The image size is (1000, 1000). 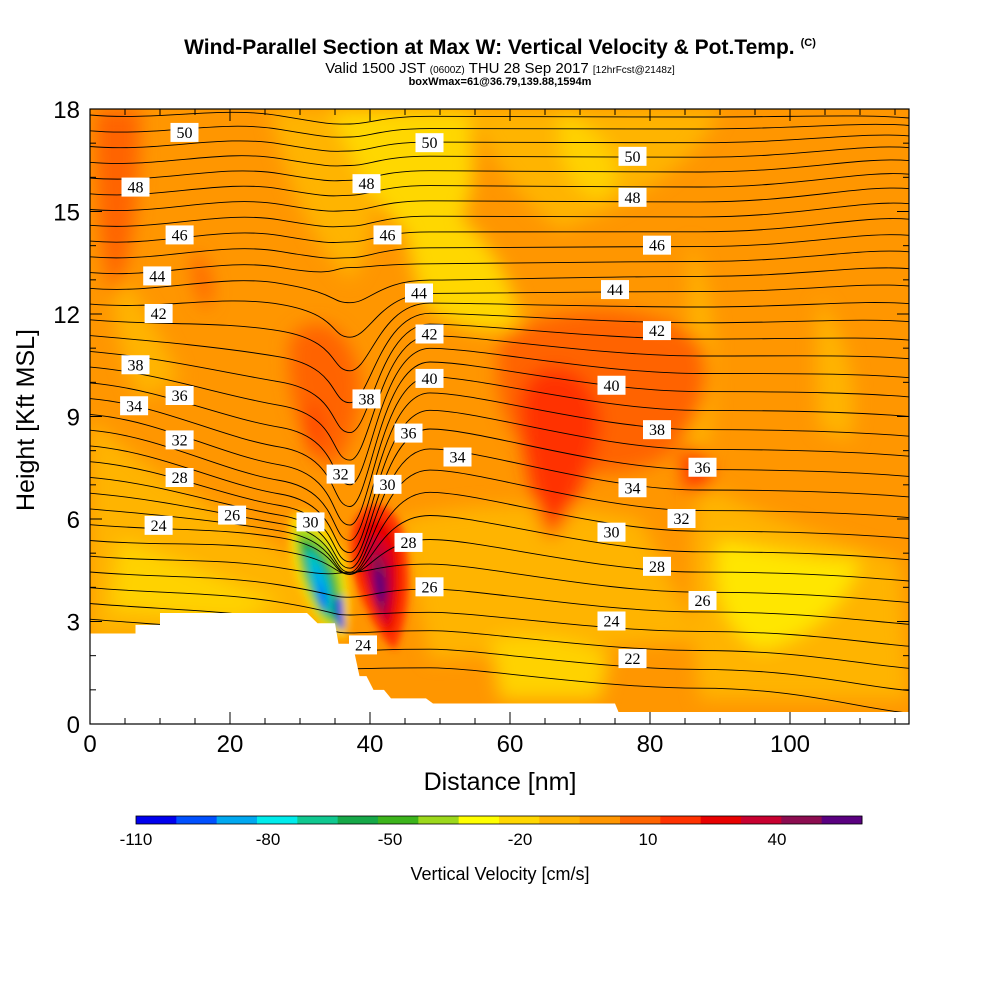 What do you see at coordinates (136, 839) in the screenshot?
I see `colorbar-tick-label: -110` at bounding box center [136, 839].